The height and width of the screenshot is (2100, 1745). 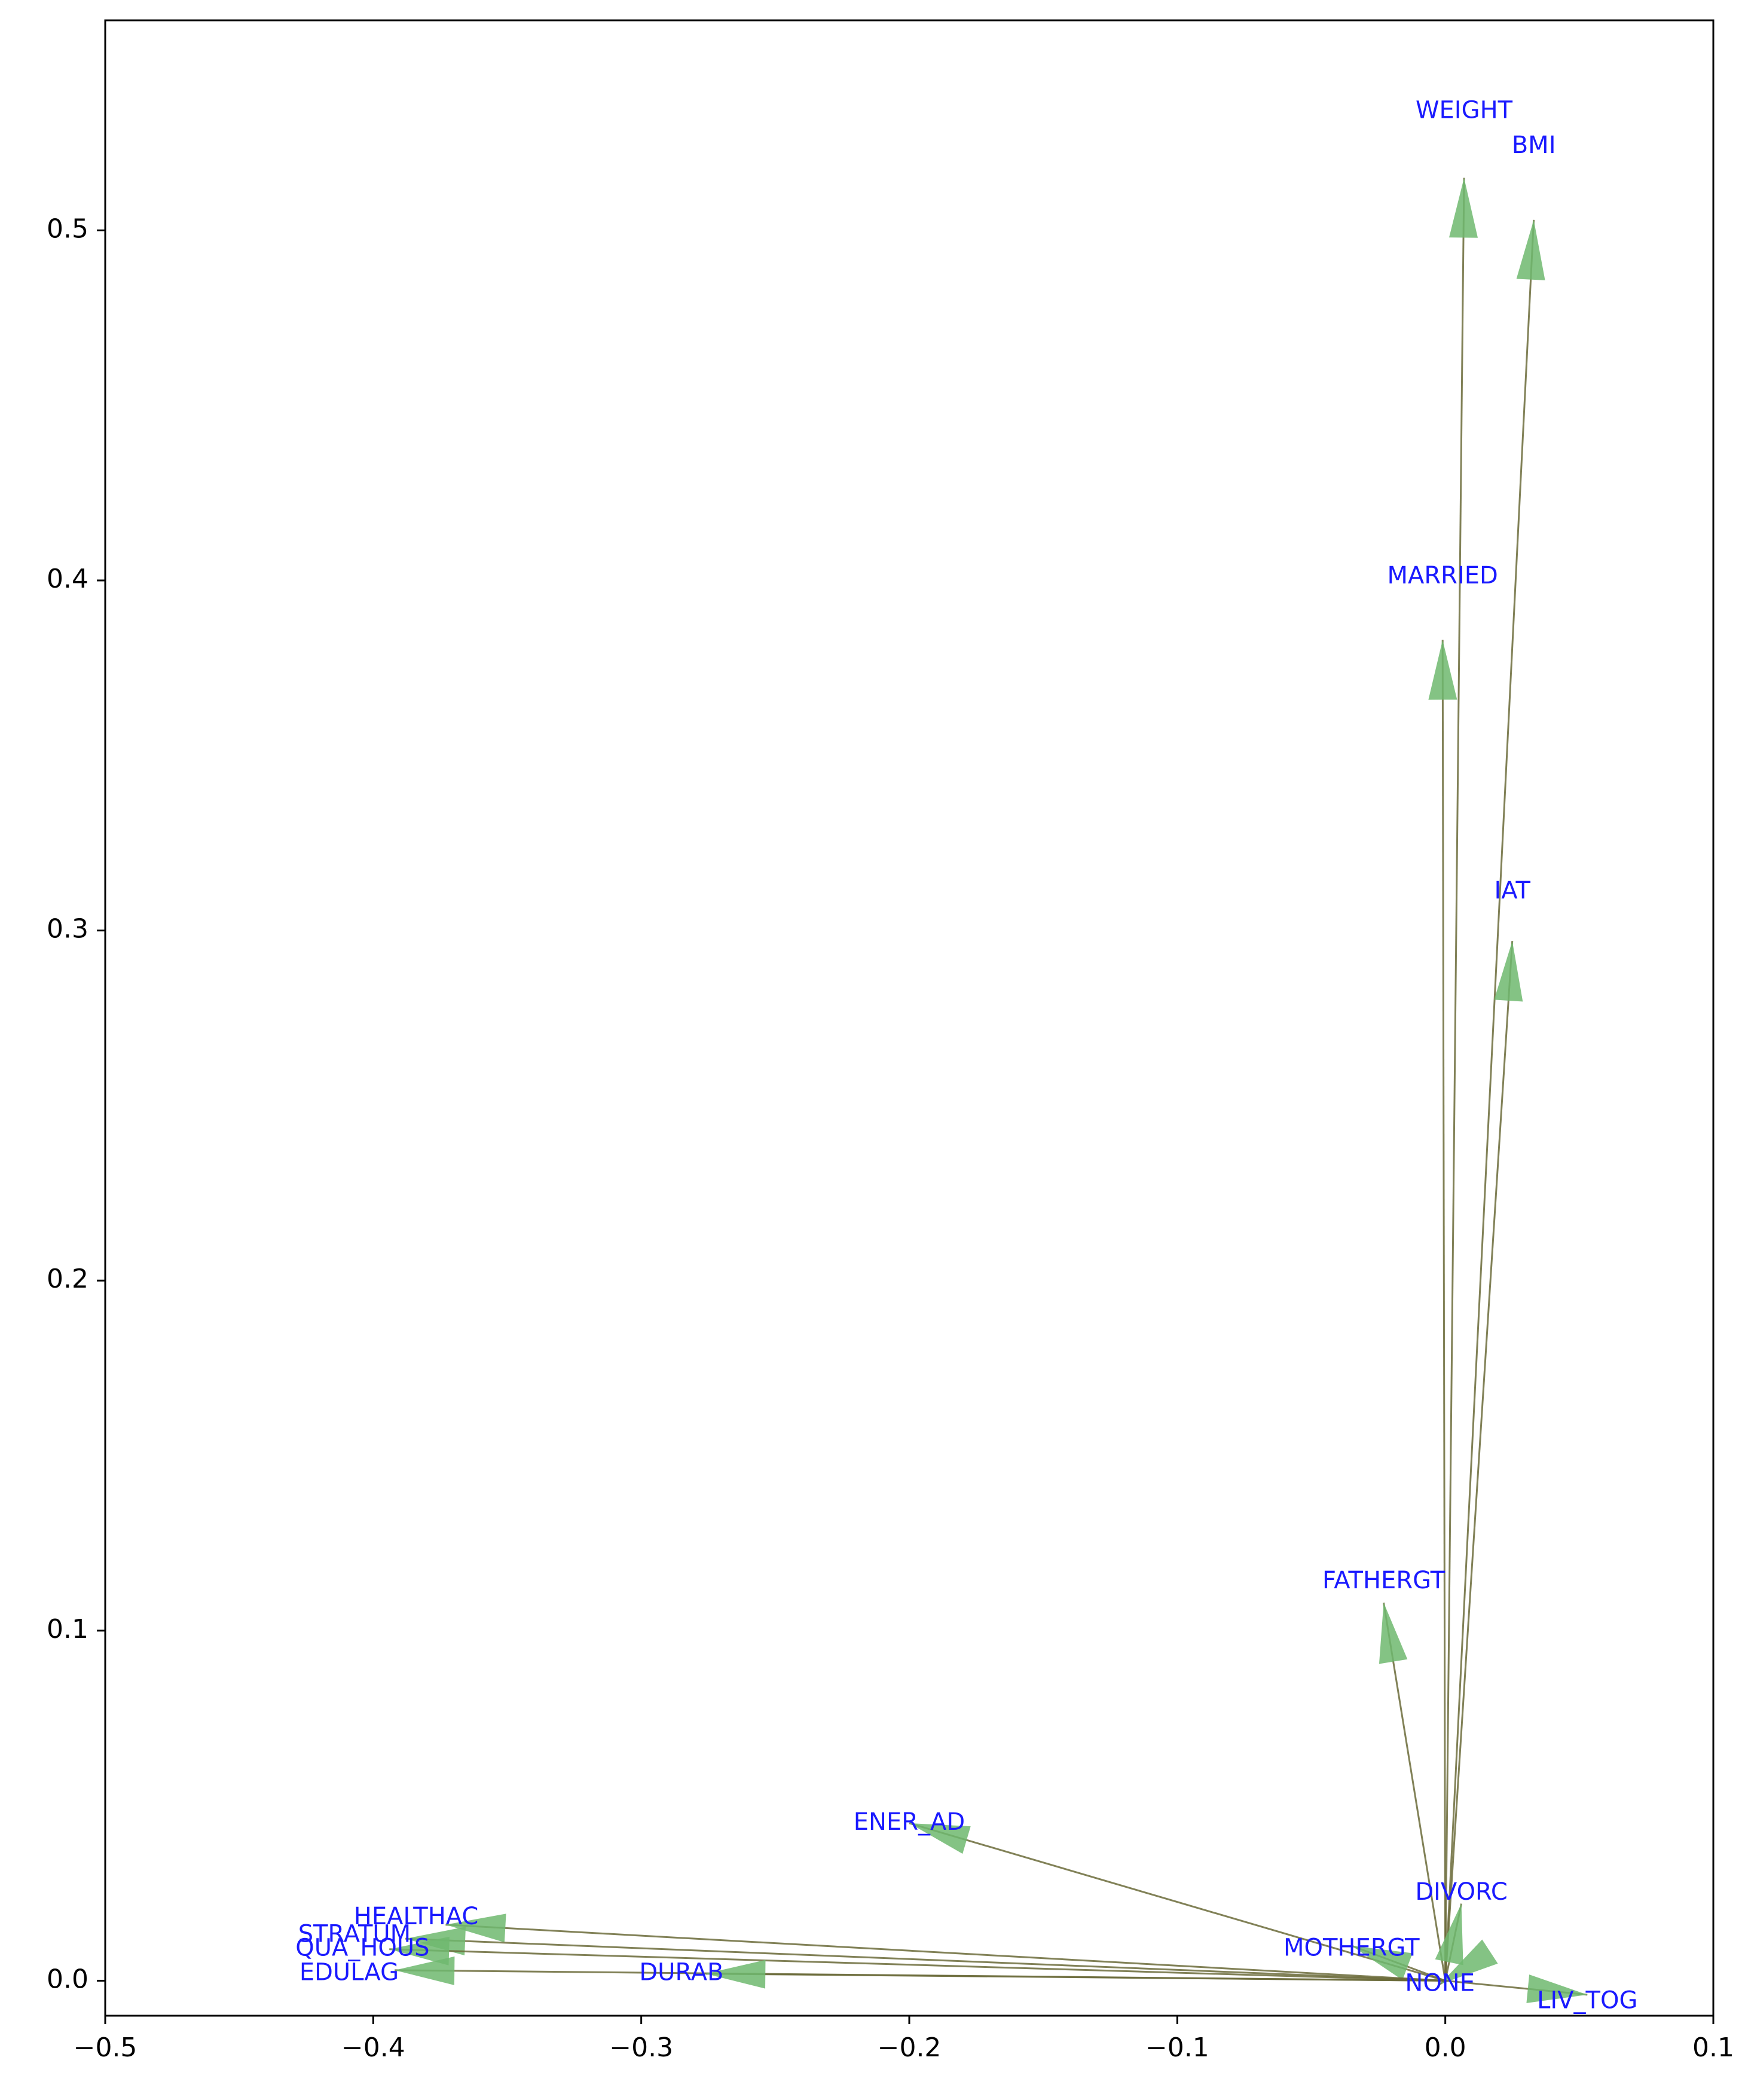 I want to click on y-tick-label: 0.0, so click(x=67, y=1979).